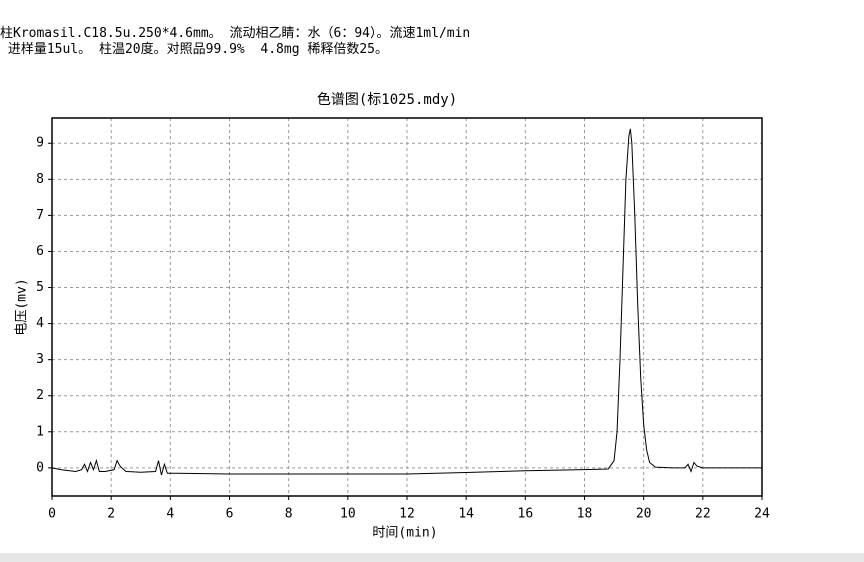 The width and height of the screenshot is (864, 562). I want to click on x-tick-label: 20, so click(644, 514).